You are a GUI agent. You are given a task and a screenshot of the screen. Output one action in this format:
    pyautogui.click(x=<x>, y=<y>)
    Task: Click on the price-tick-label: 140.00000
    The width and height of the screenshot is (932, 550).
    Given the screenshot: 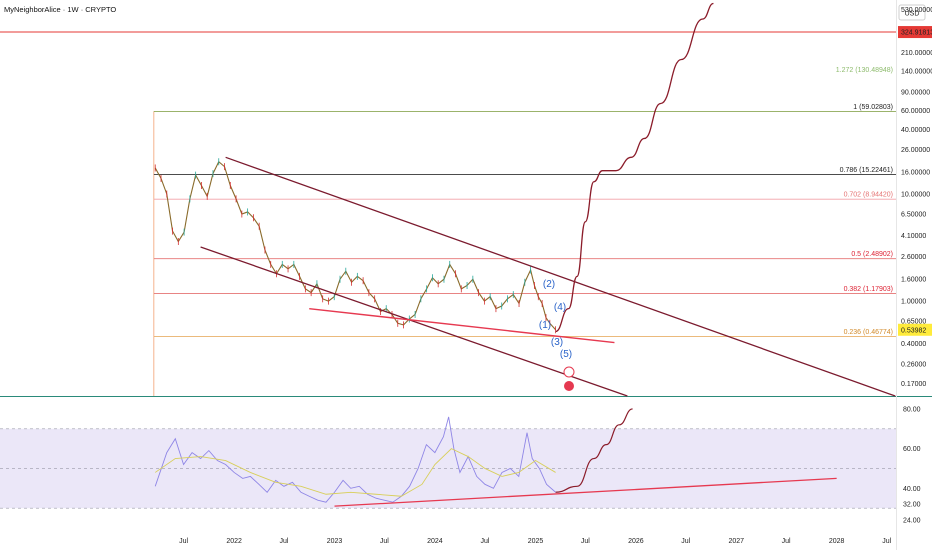 What is the action you would take?
    pyautogui.click(x=916, y=72)
    